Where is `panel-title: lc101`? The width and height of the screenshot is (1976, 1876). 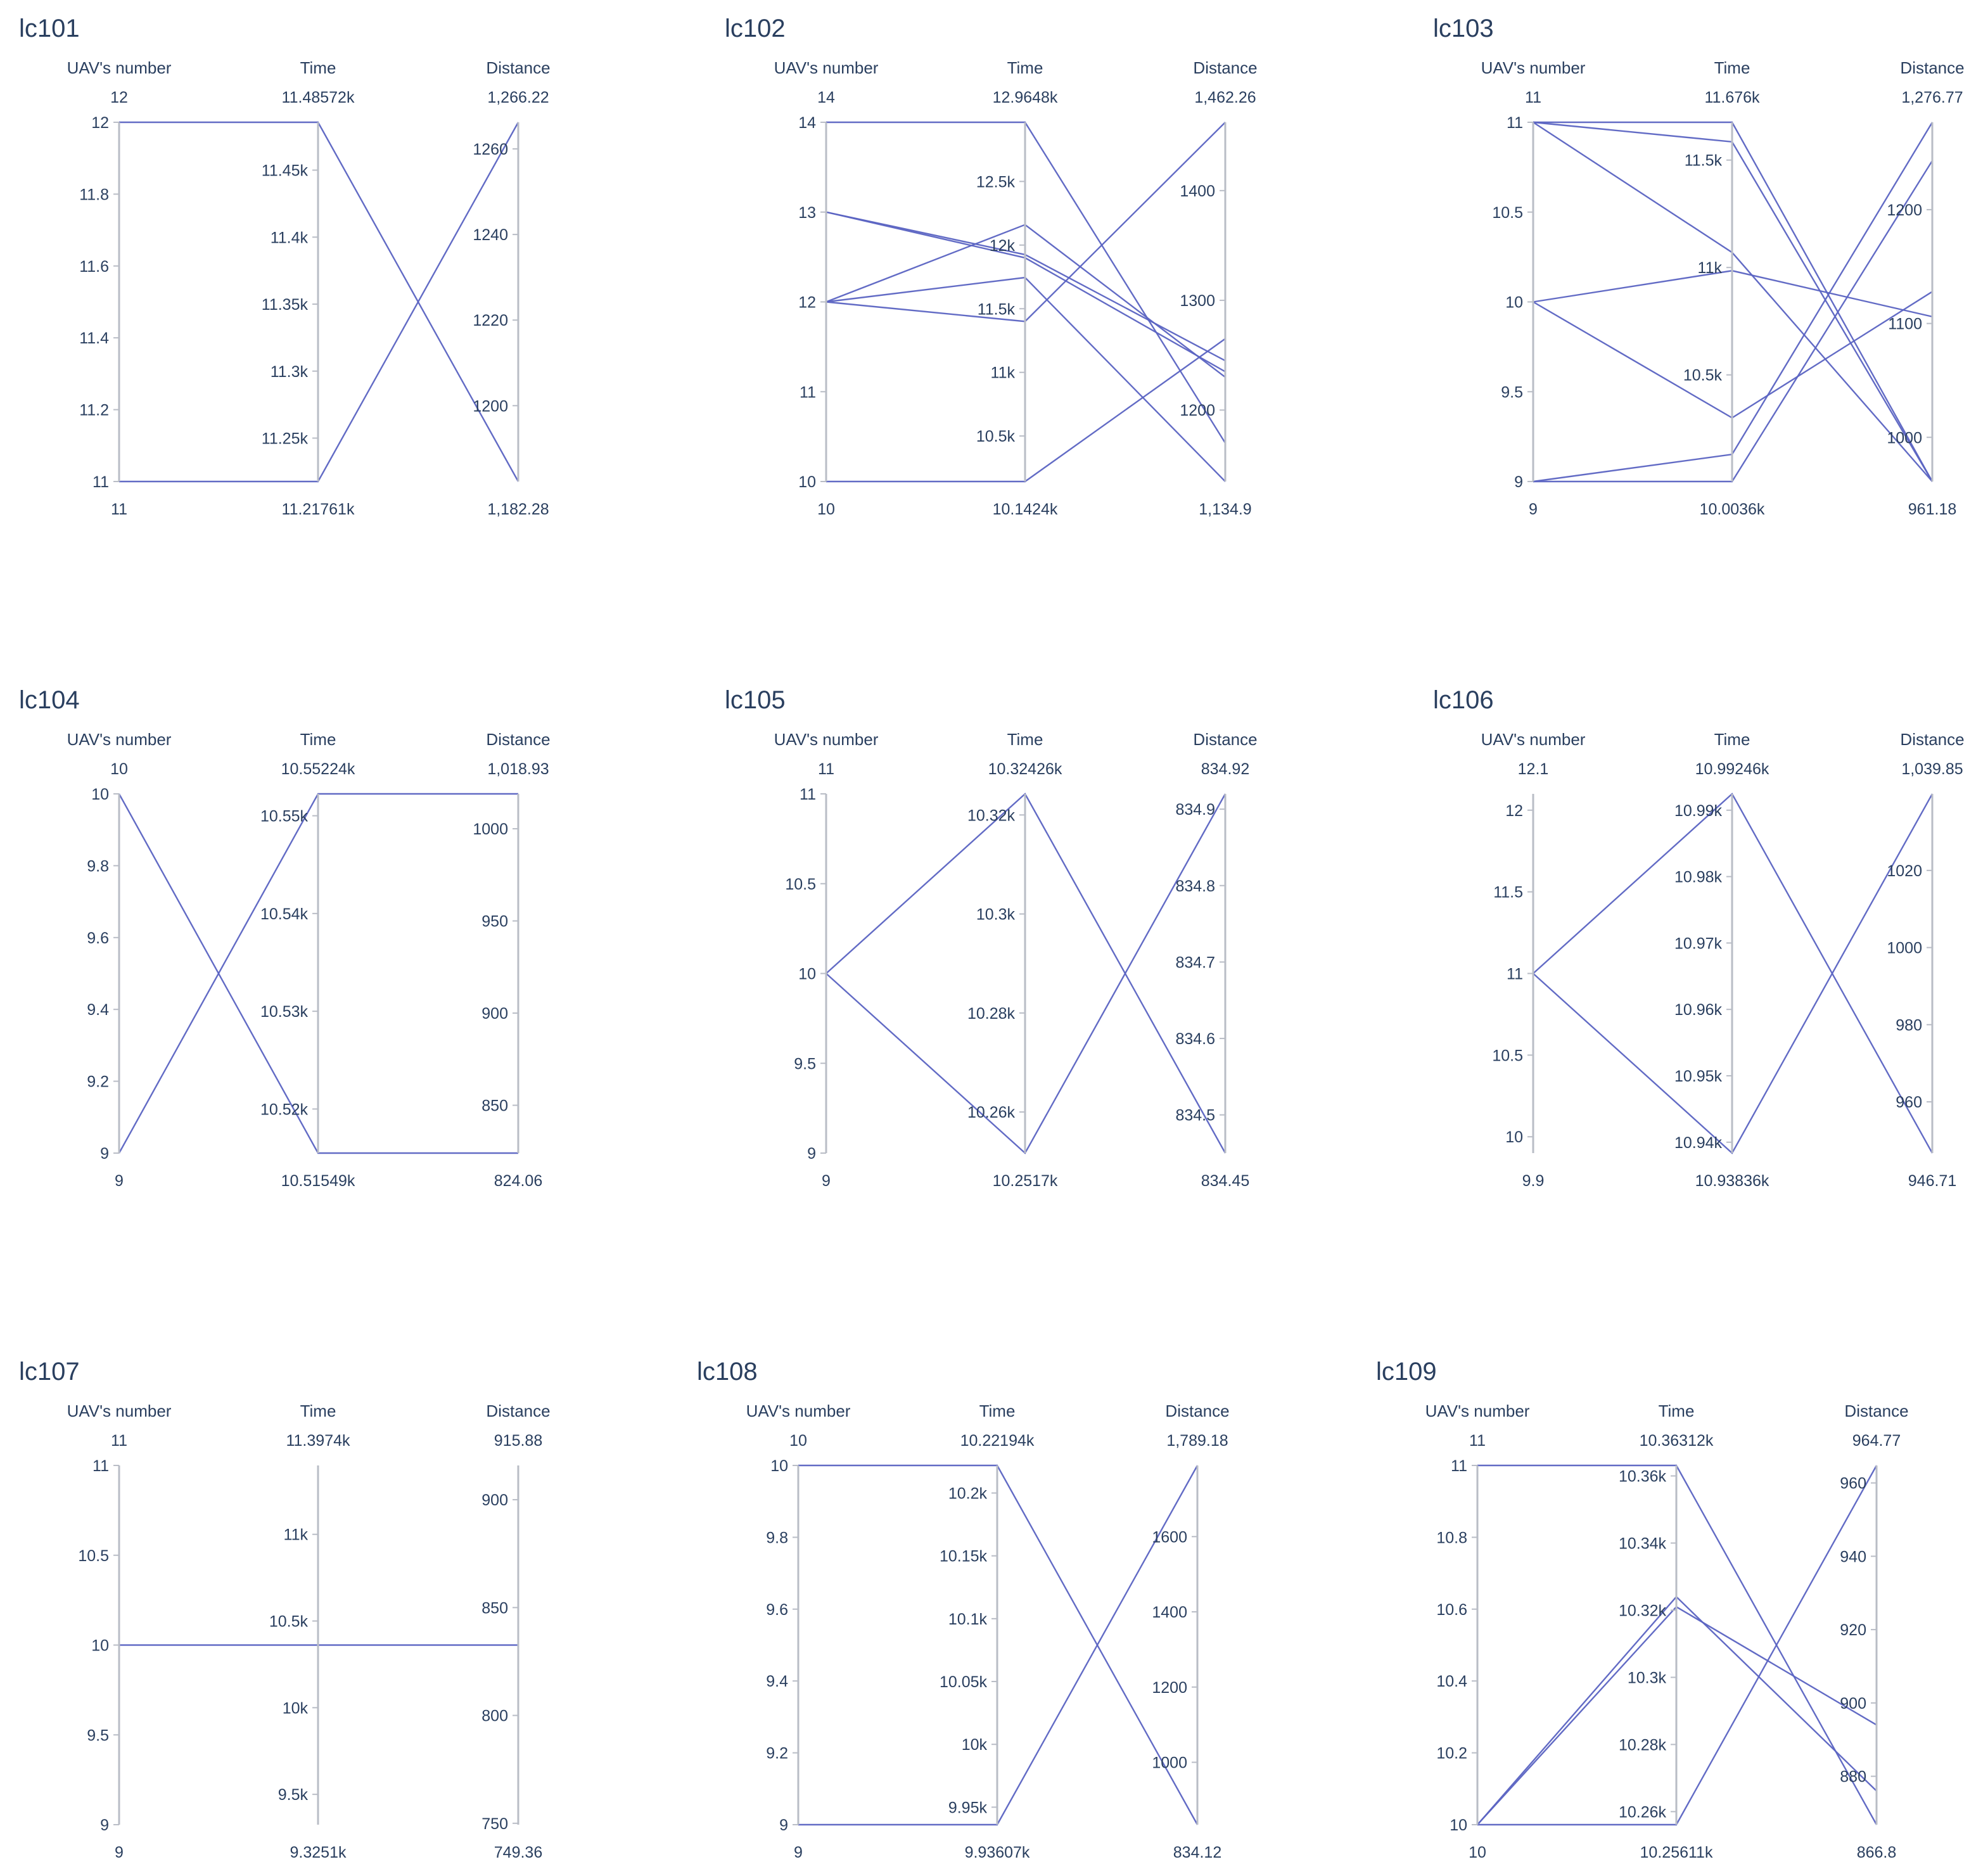
panel-title: lc101 is located at coordinates (49, 28).